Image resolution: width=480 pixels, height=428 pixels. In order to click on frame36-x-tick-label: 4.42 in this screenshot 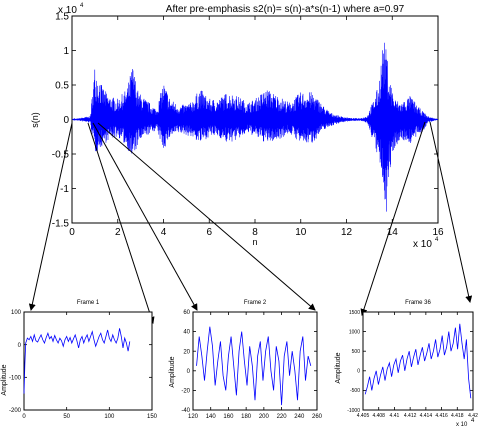, I will do `click(473, 416)`.